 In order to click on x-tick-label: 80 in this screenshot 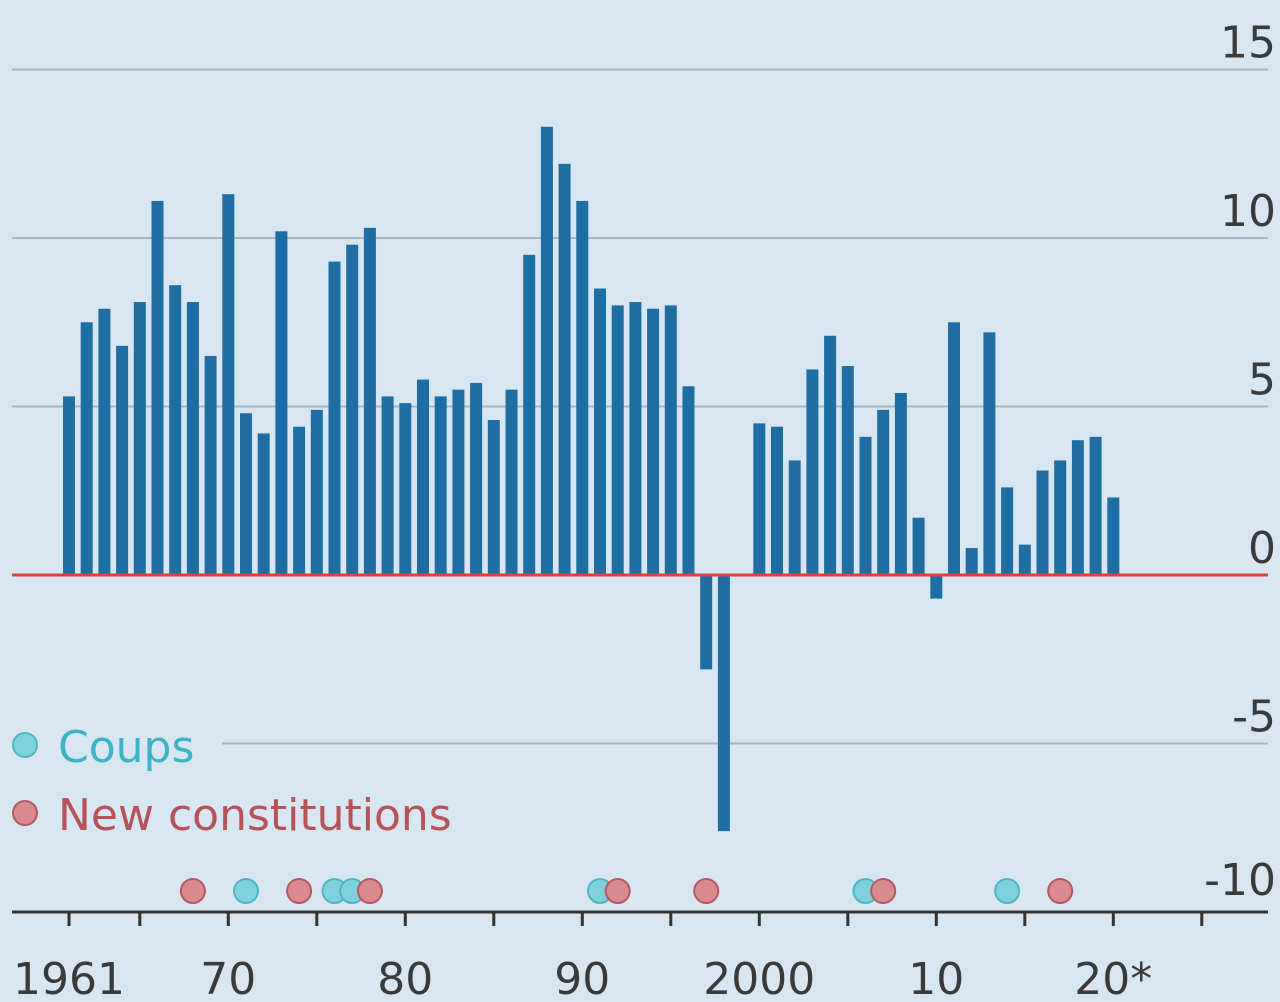, I will do `click(405, 978)`.